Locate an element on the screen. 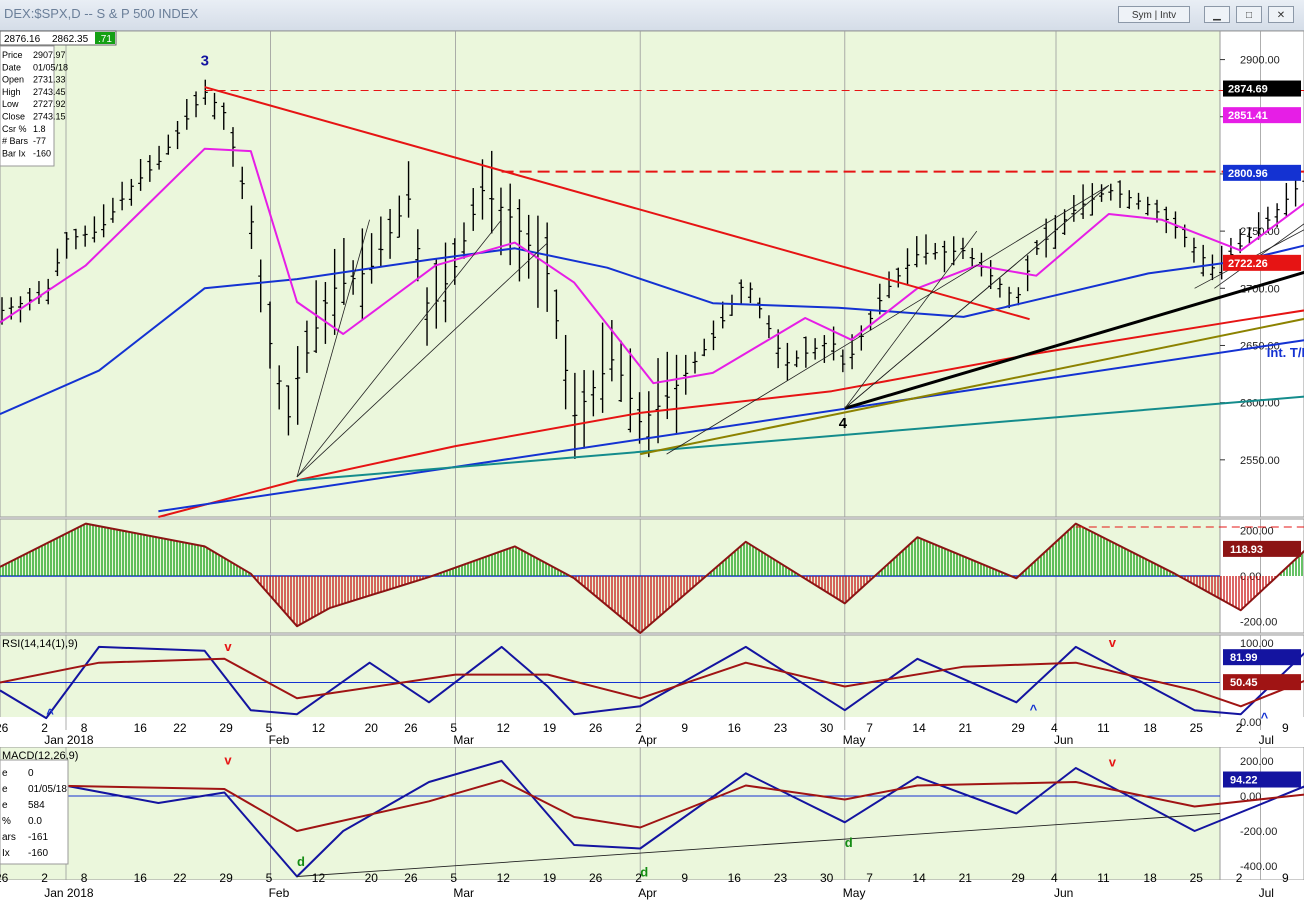 The height and width of the screenshot is (905, 1304). header-badge is located at coordinates (105, 38).